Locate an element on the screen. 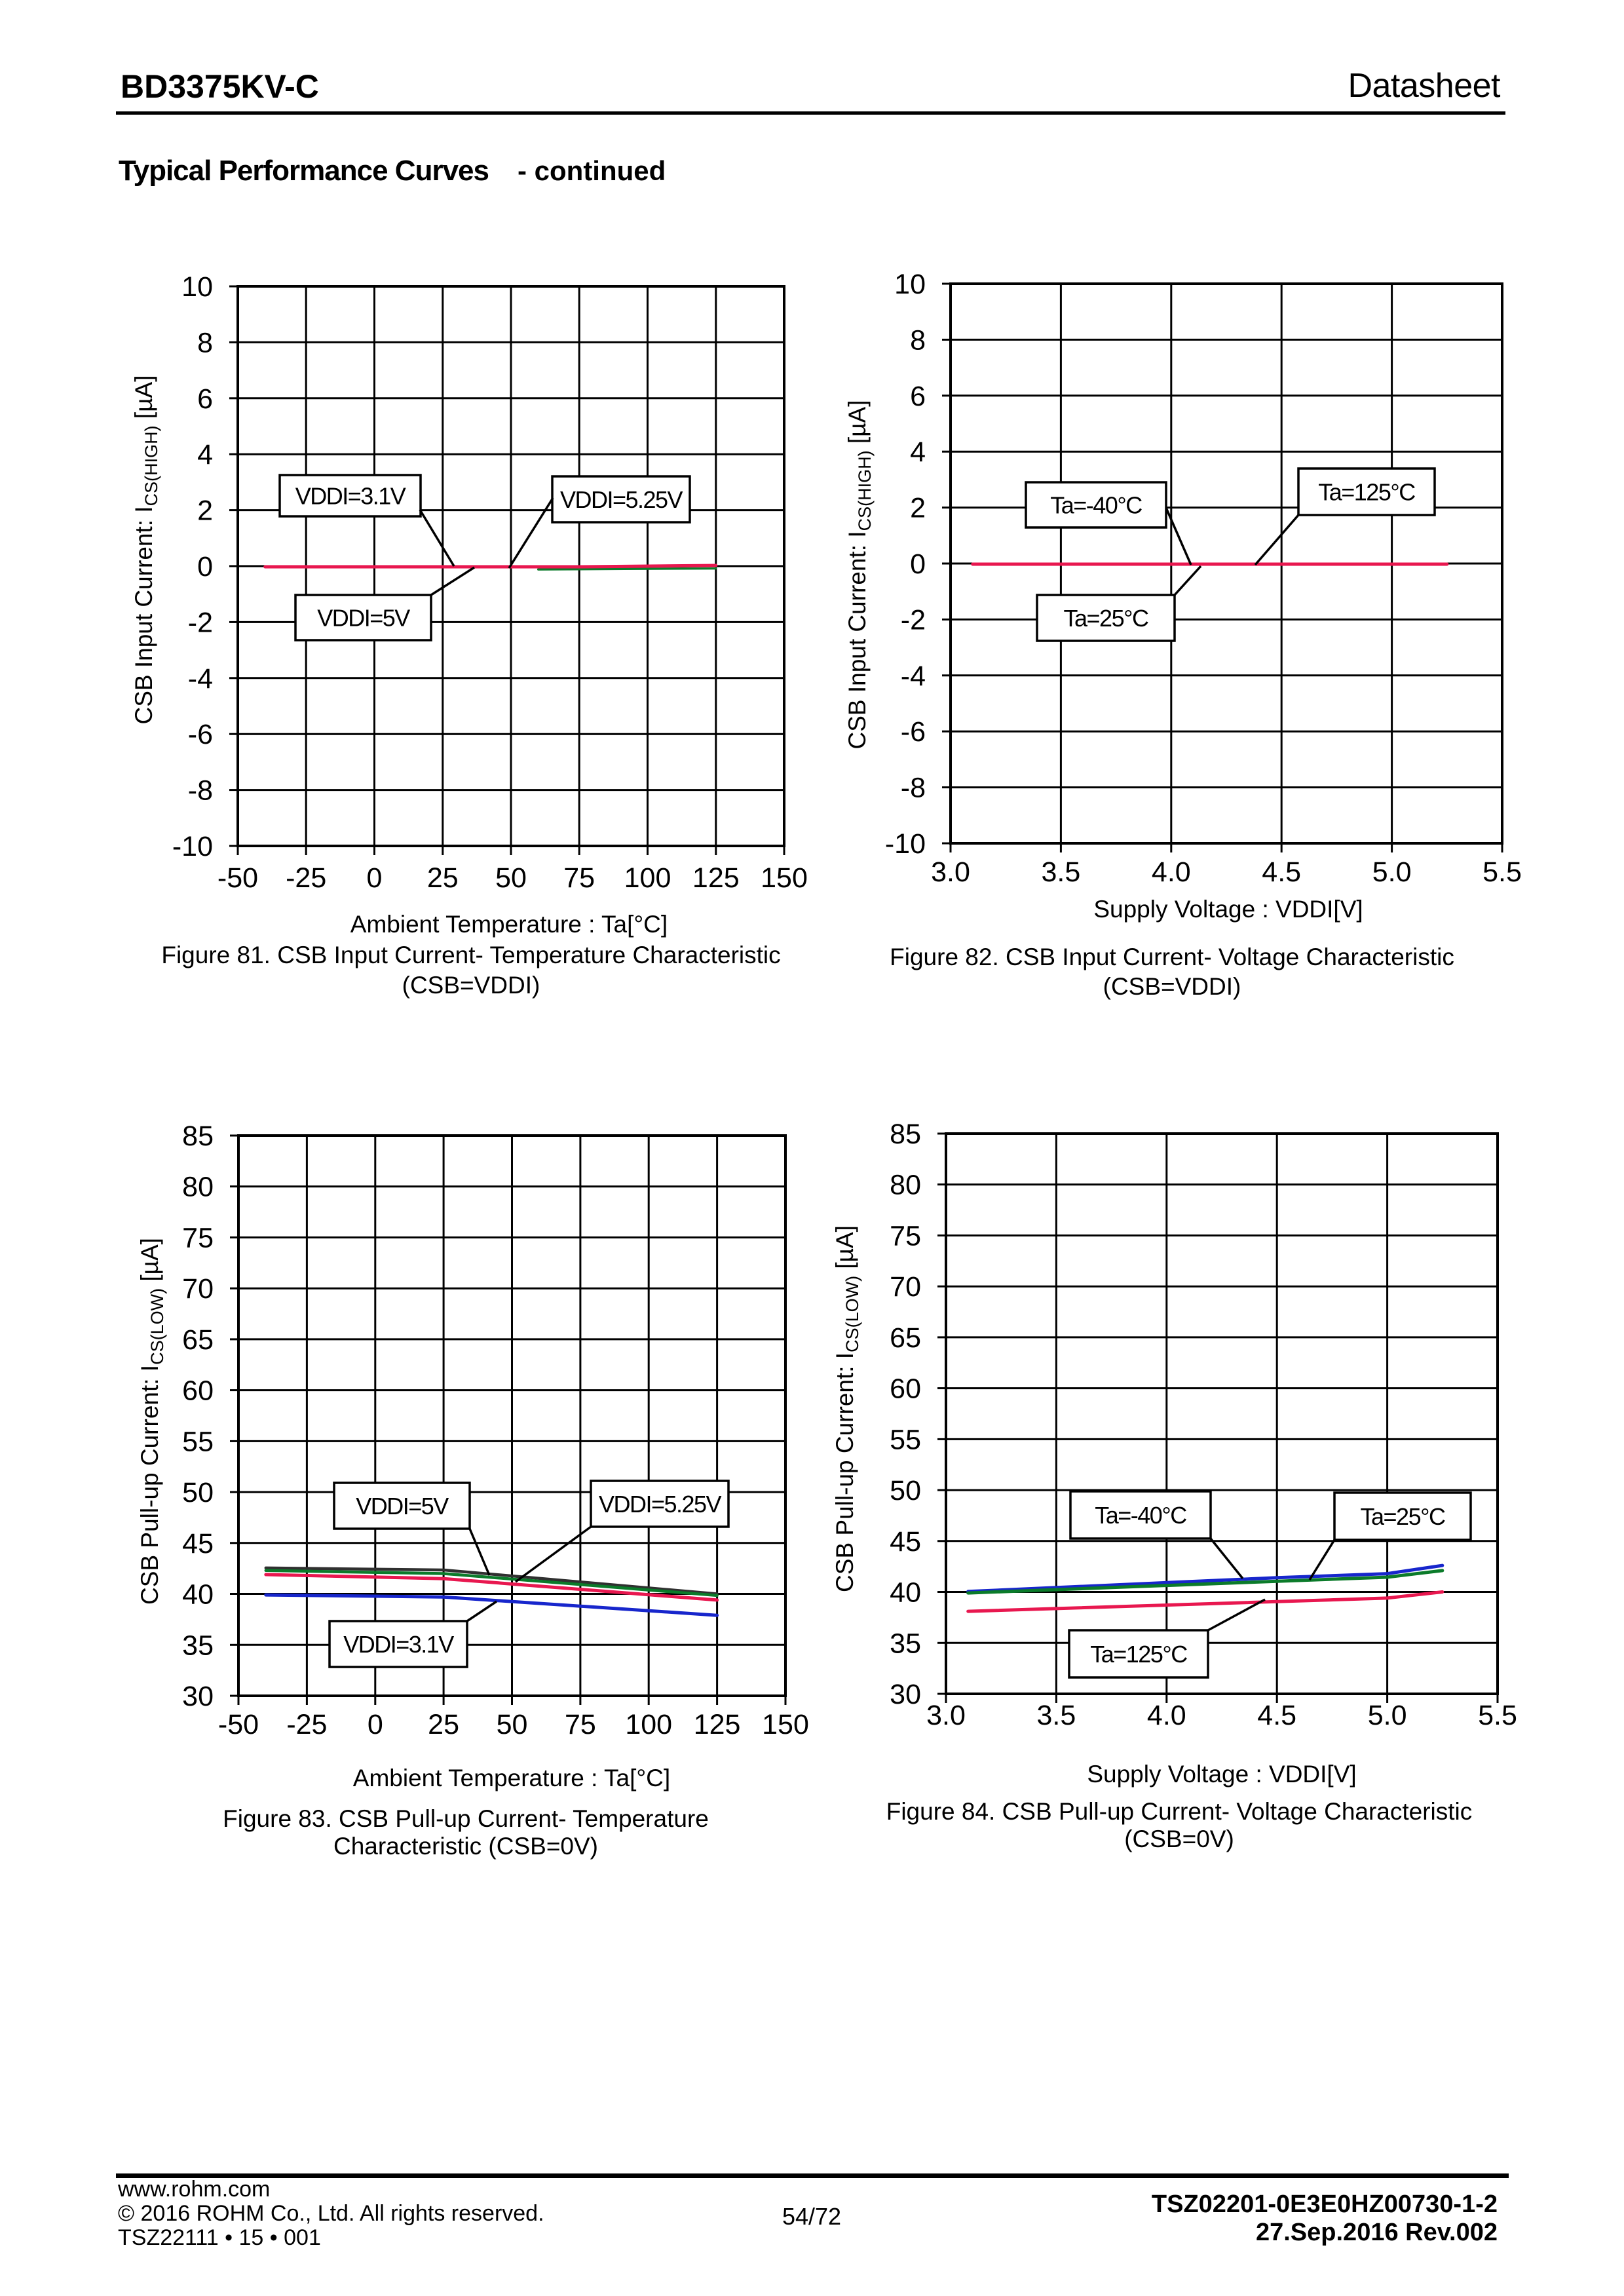  svg-text: TSZ22111 • 15 • 001 is located at coordinates (219, 2237).